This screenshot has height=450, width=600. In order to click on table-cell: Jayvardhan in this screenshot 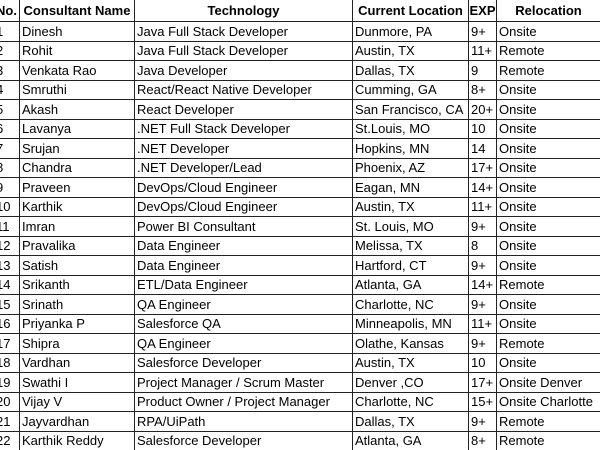, I will do `click(77, 422)`.